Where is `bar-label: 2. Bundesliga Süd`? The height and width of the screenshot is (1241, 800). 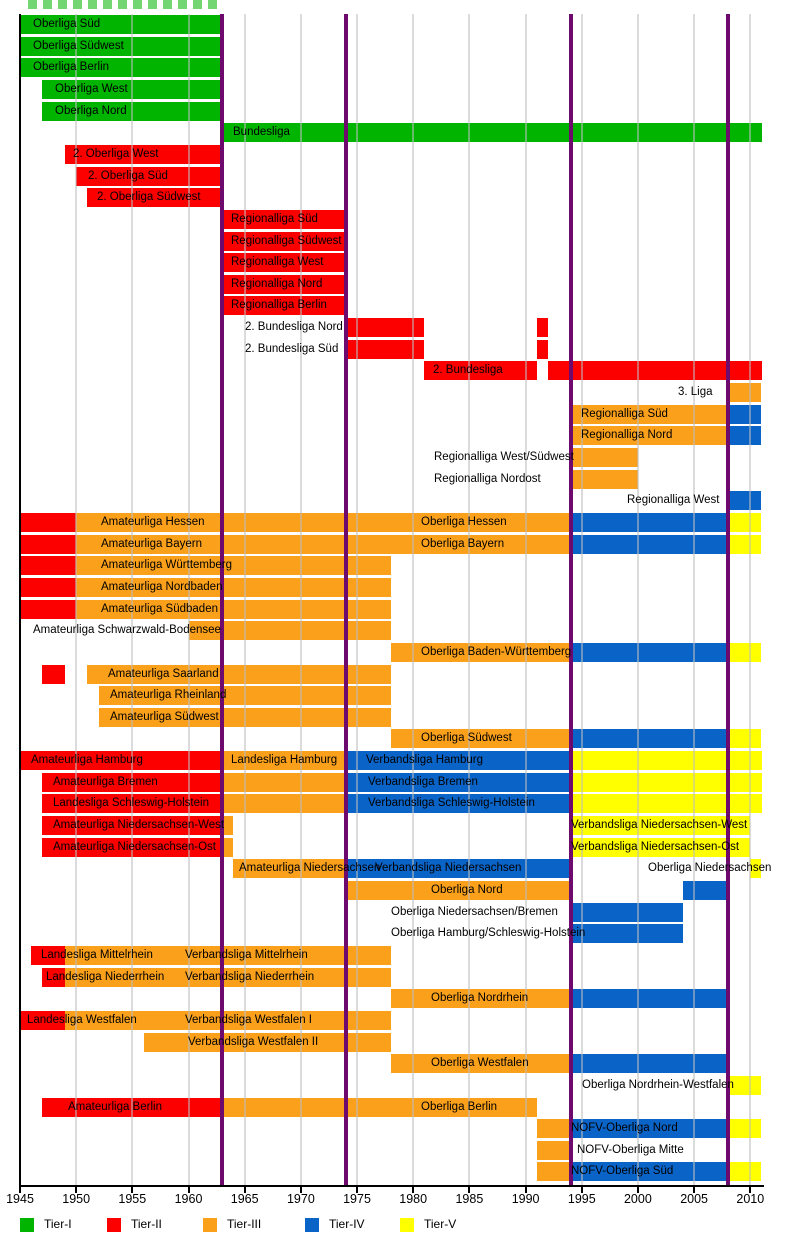
bar-label: 2. Bundesliga Süd is located at coordinates (292, 348).